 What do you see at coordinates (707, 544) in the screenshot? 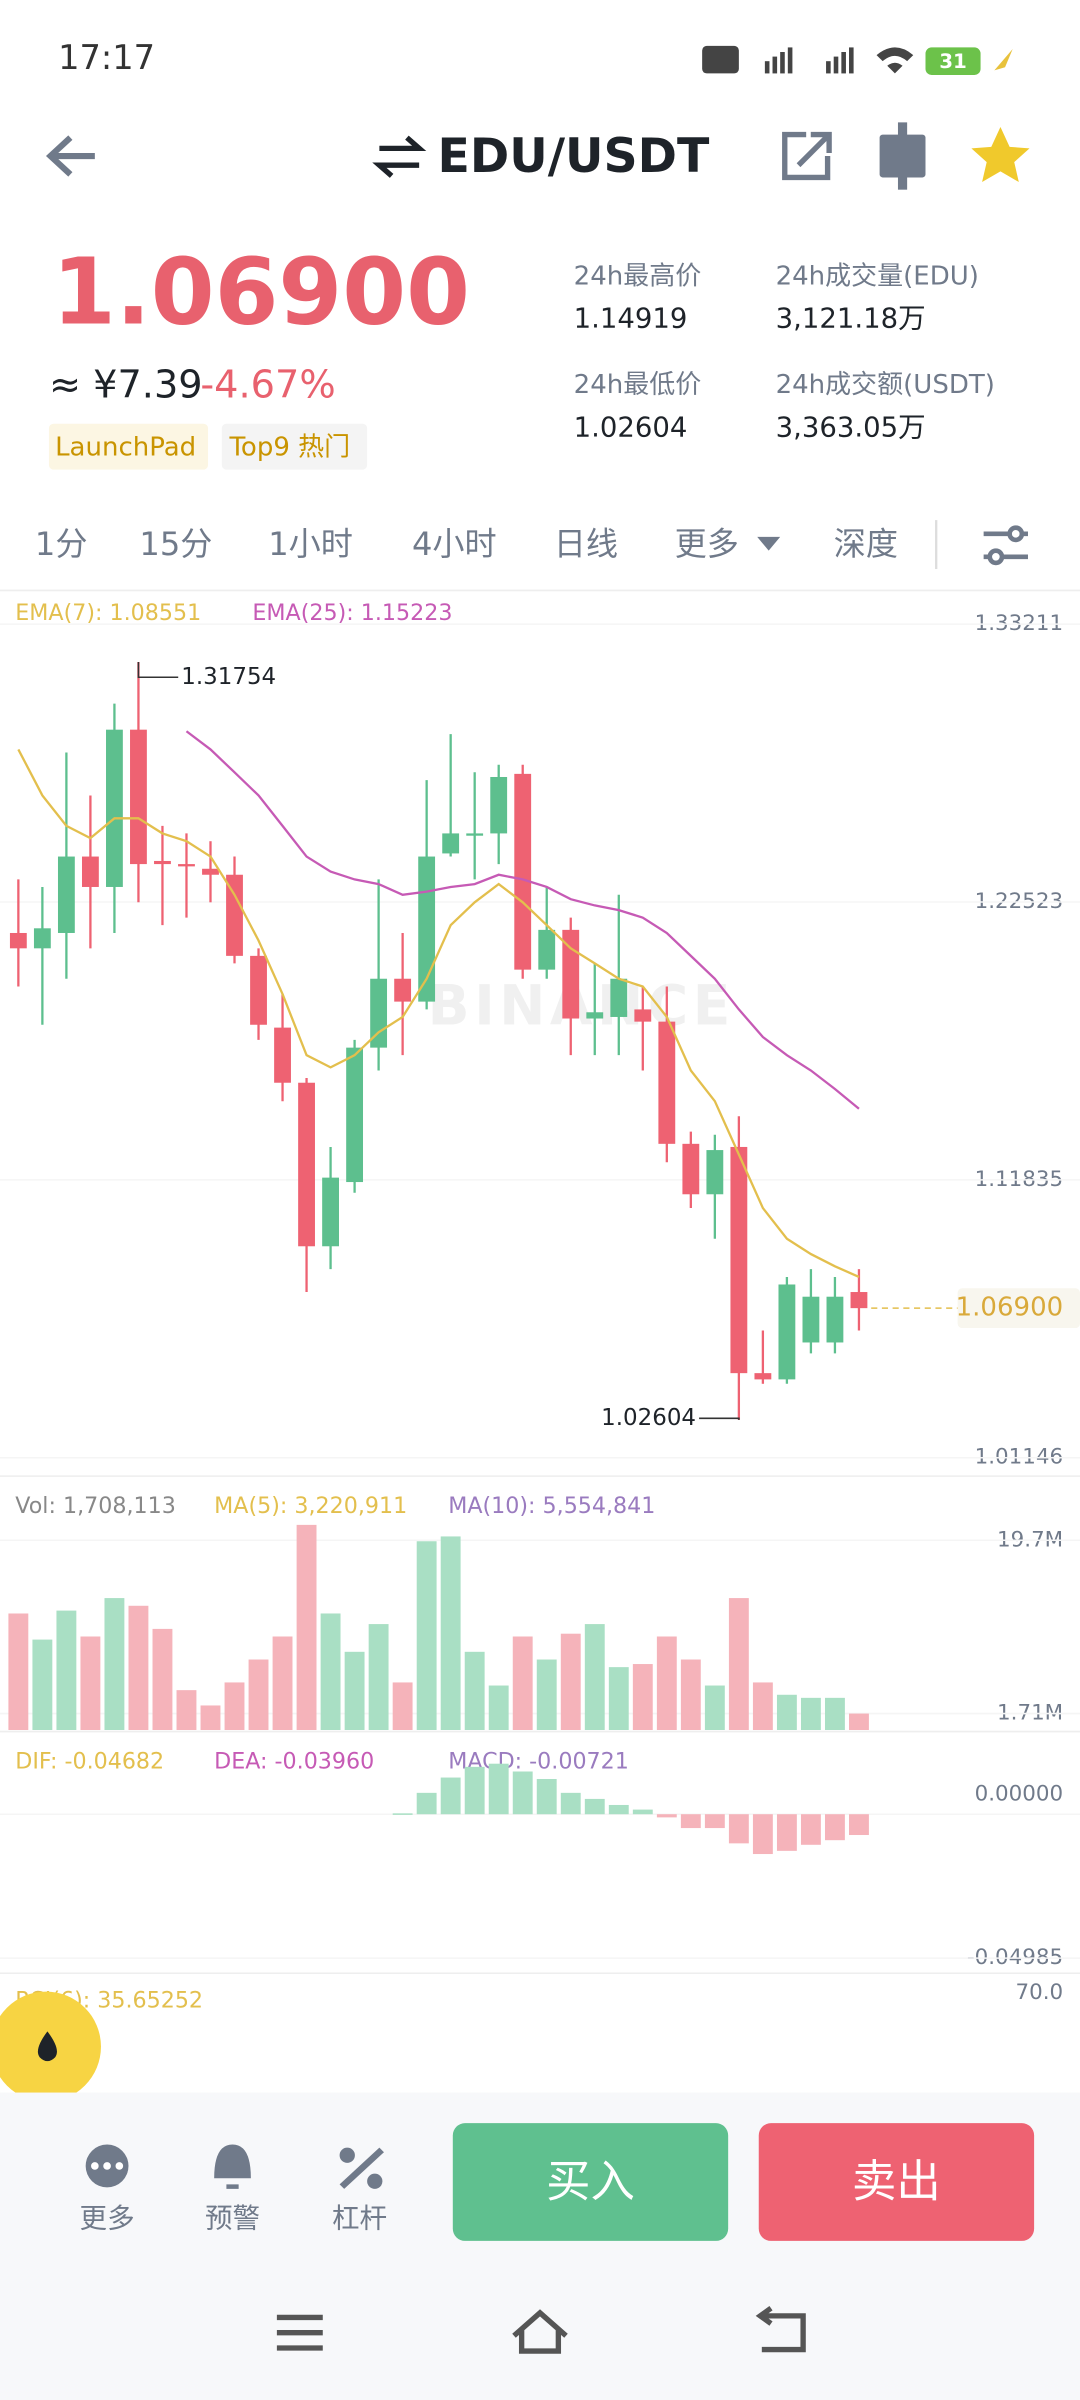
I see `interval-tab: 更多` at bounding box center [707, 544].